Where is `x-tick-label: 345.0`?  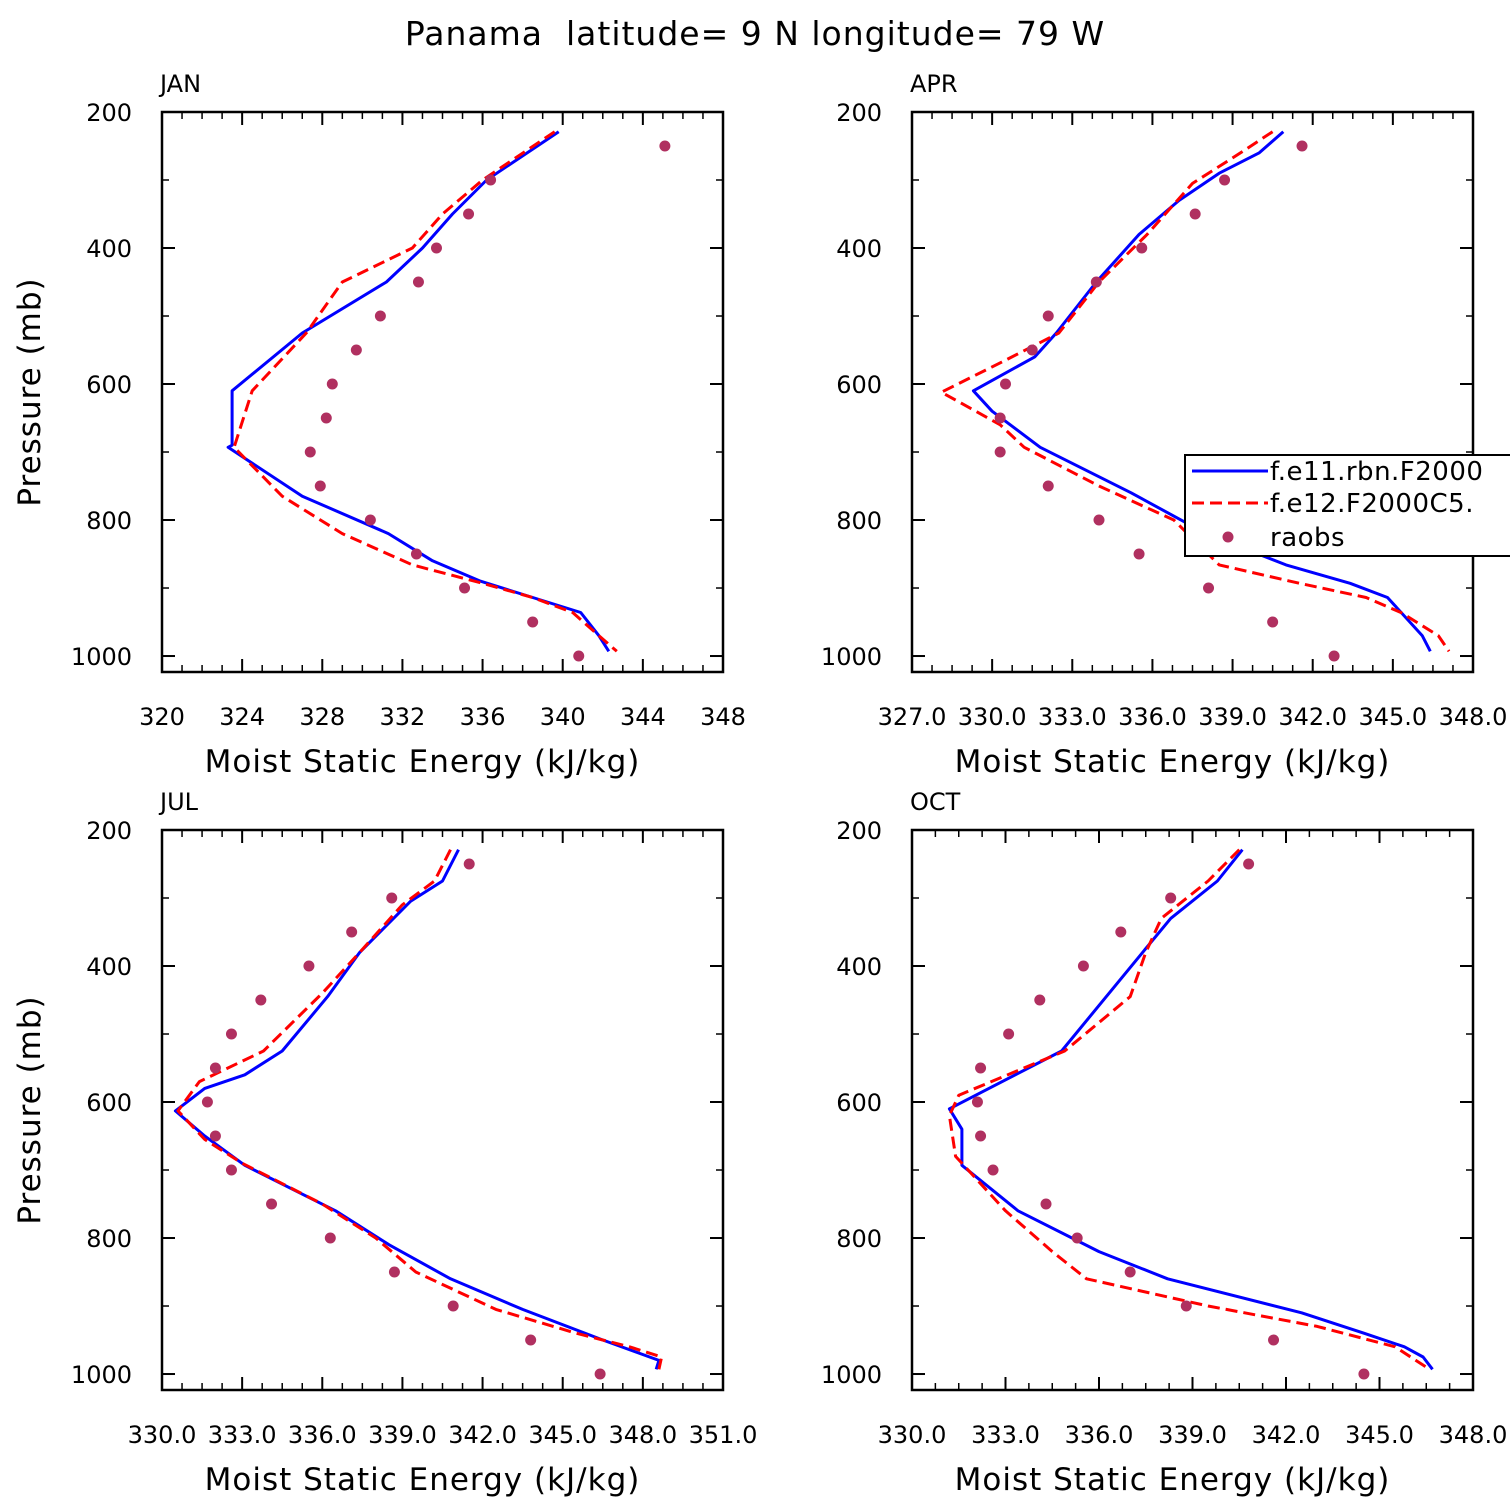
x-tick-label: 345.0 is located at coordinates (562, 1435).